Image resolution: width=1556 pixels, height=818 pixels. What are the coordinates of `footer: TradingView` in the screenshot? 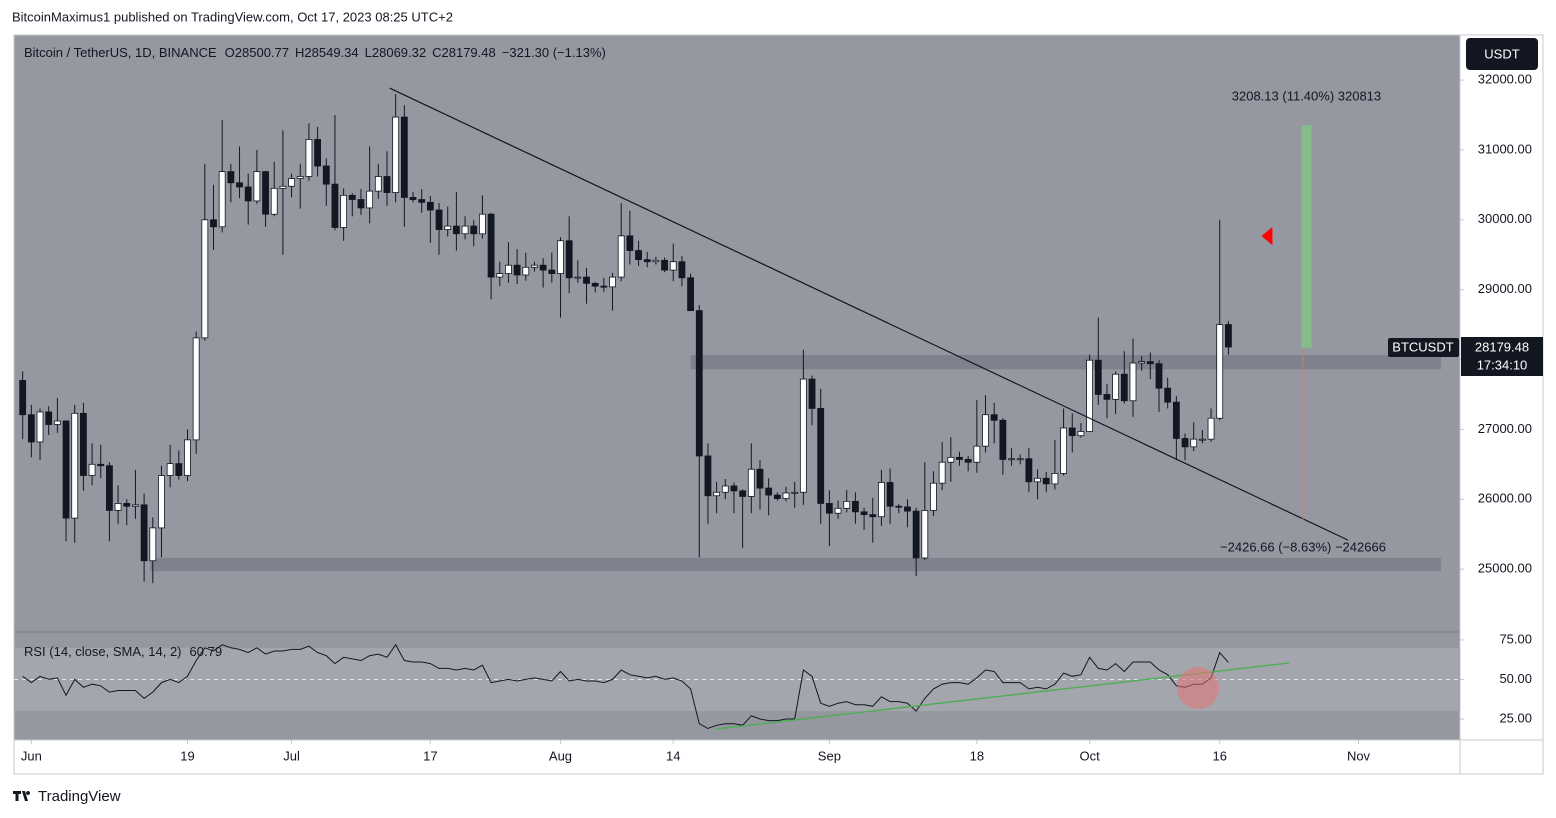 It's located at (79, 796).